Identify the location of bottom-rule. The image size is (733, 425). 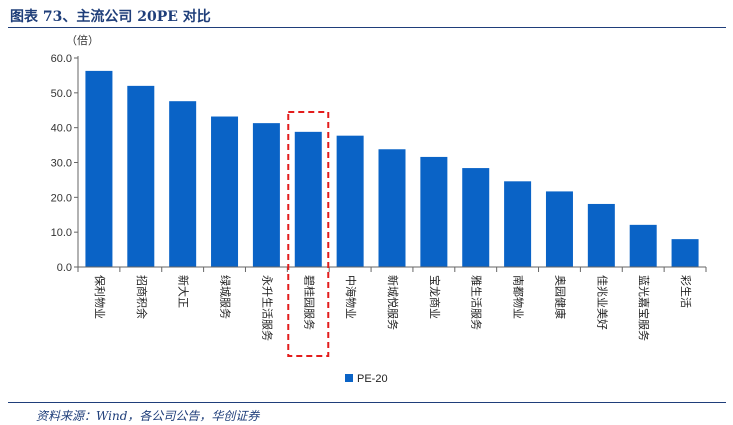
(367, 402).